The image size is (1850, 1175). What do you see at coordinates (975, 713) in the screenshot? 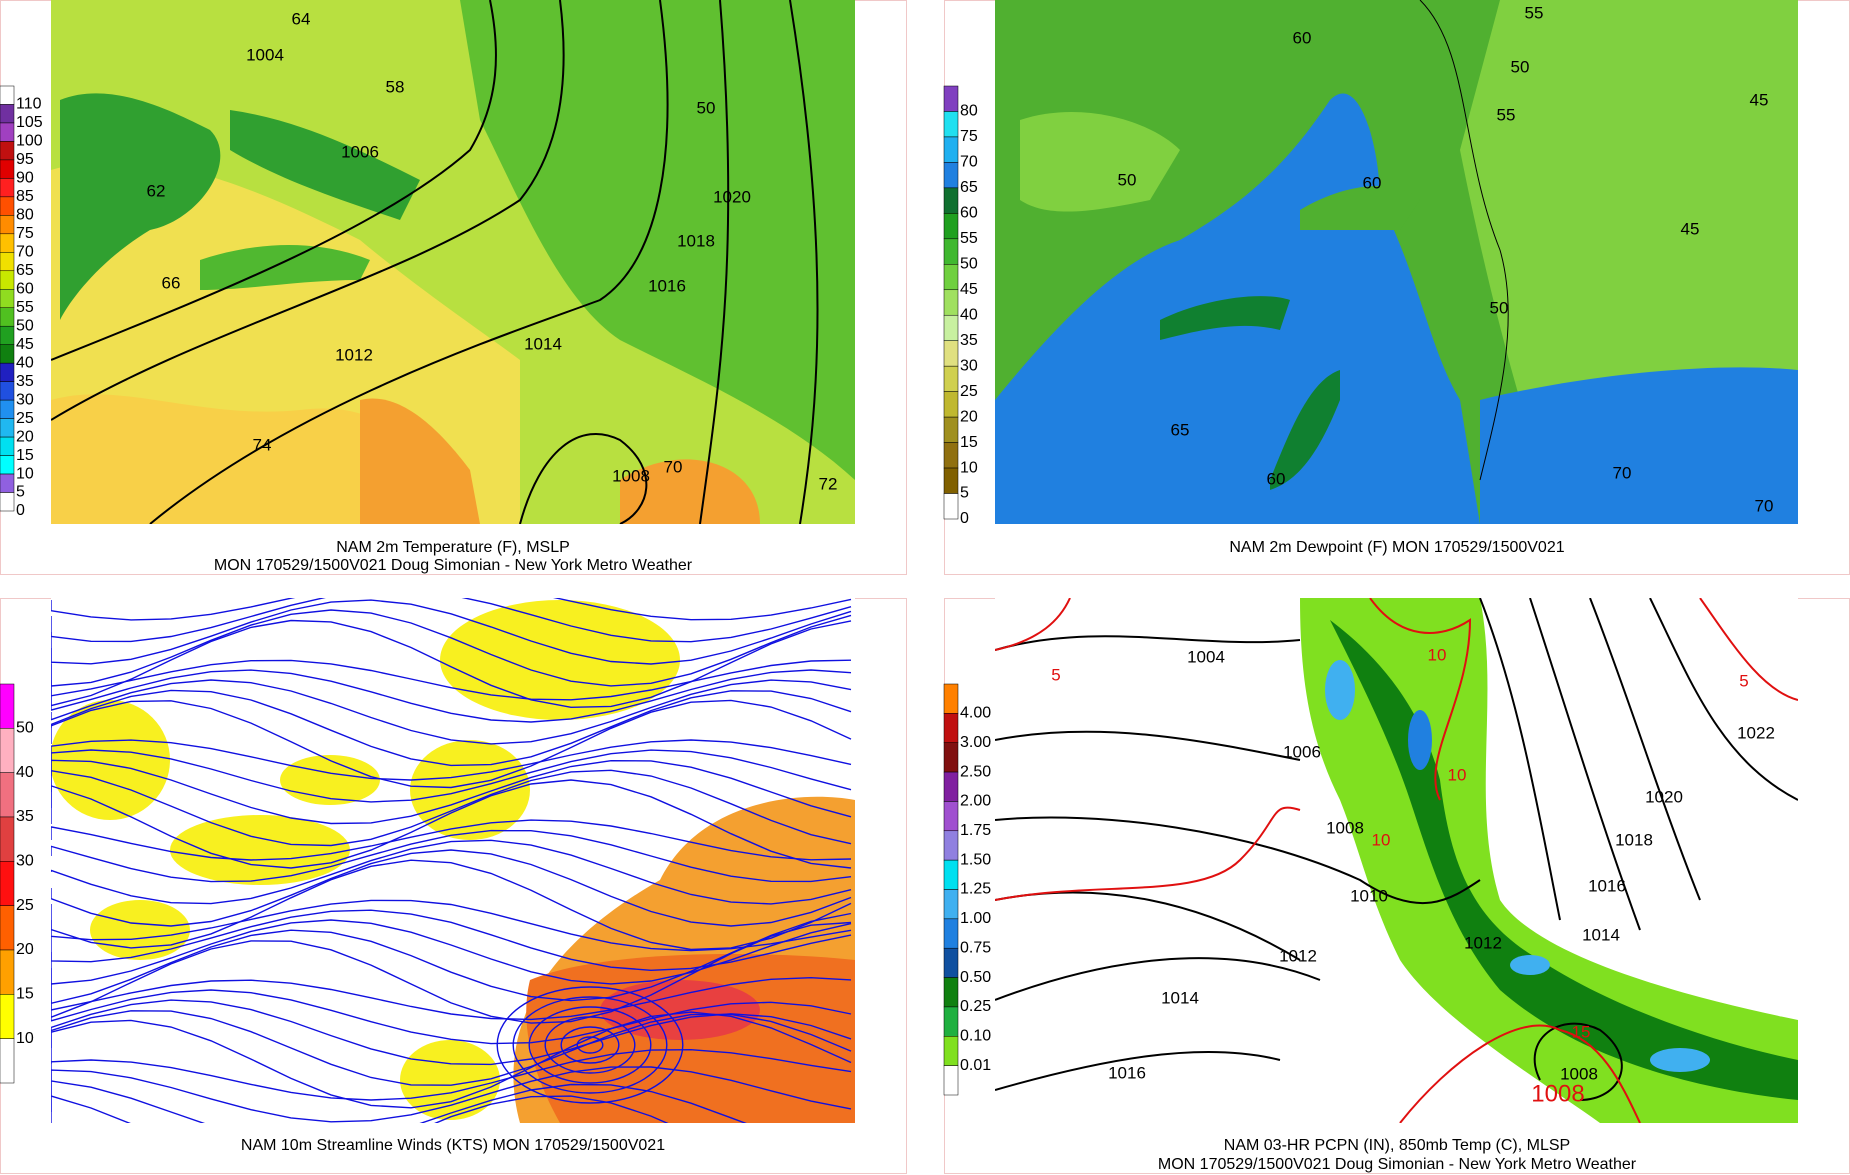
I see `scale-label: 4.00` at bounding box center [975, 713].